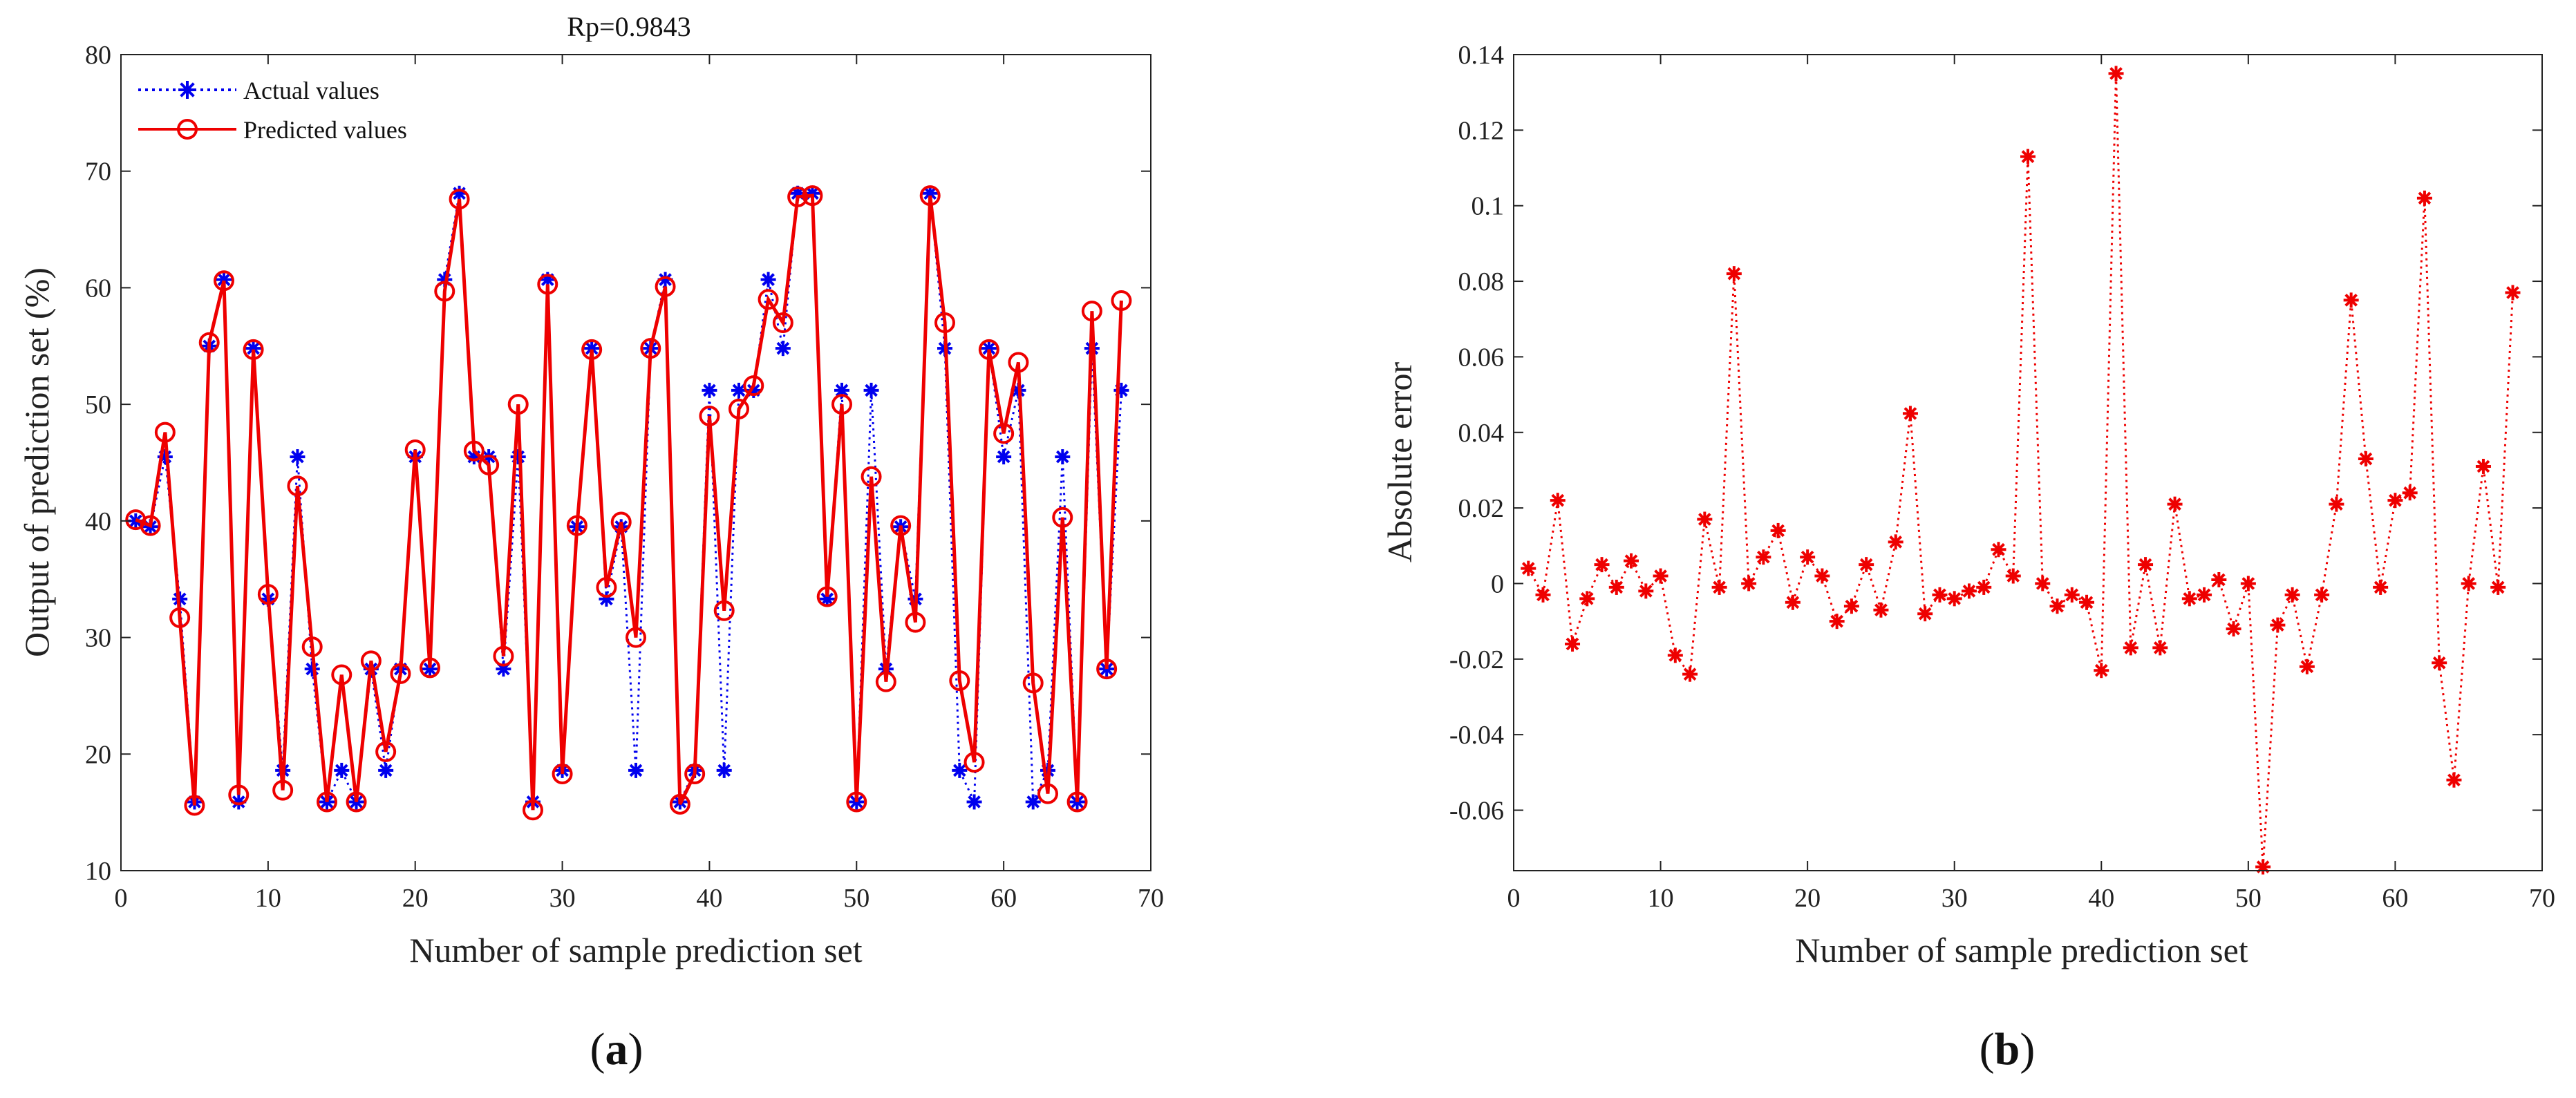  I want to click on chart-b-x-tick-label: 60, so click(2395, 898).